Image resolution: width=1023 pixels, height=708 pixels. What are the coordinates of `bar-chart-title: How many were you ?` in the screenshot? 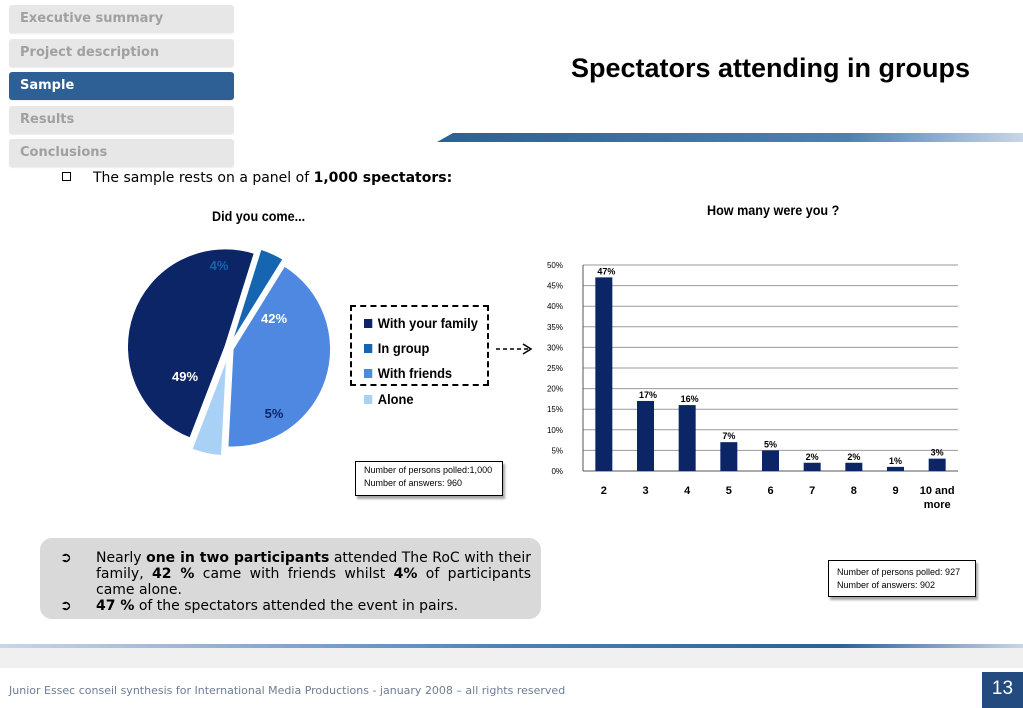 It's located at (773, 210).